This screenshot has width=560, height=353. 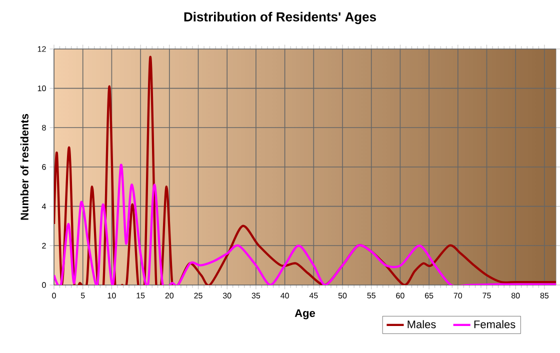 What do you see at coordinates (82, 295) in the screenshot?
I see `x-tick-label: 5` at bounding box center [82, 295].